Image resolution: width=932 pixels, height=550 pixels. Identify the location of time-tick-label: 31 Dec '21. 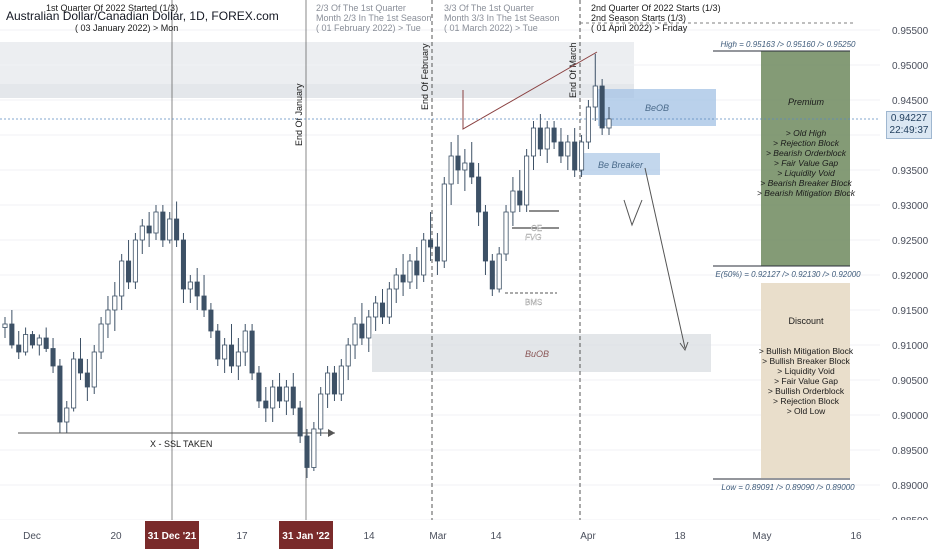
(172, 536).